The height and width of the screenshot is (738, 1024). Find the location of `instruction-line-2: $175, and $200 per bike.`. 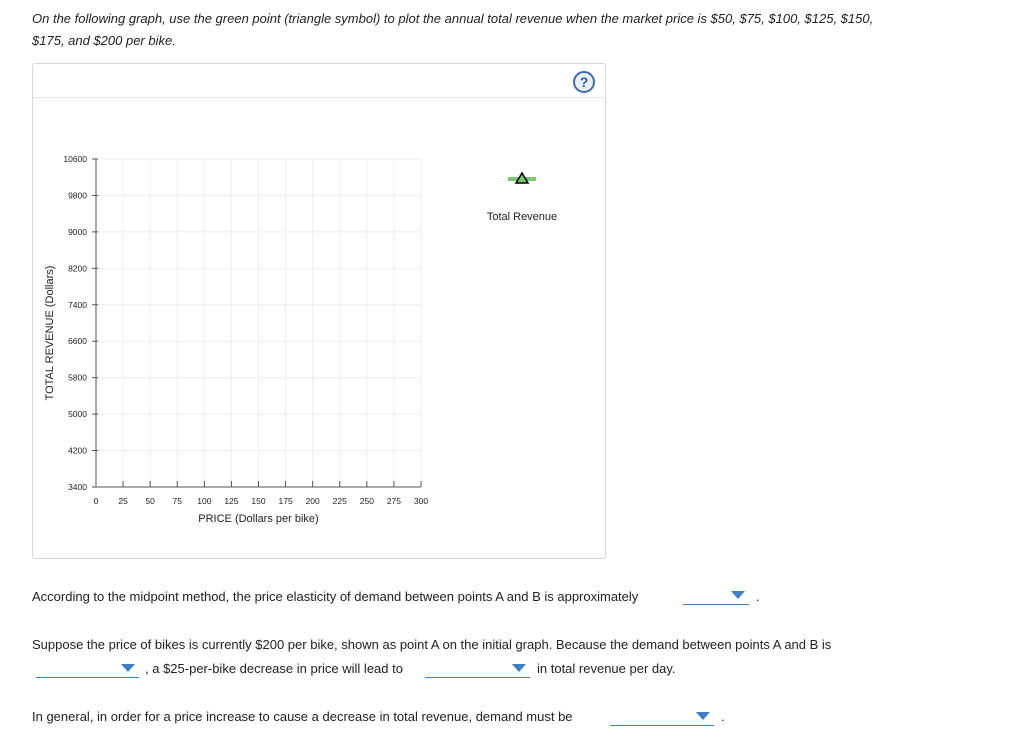

instruction-line-2: $175, and $200 per bike. is located at coordinates (104, 40).